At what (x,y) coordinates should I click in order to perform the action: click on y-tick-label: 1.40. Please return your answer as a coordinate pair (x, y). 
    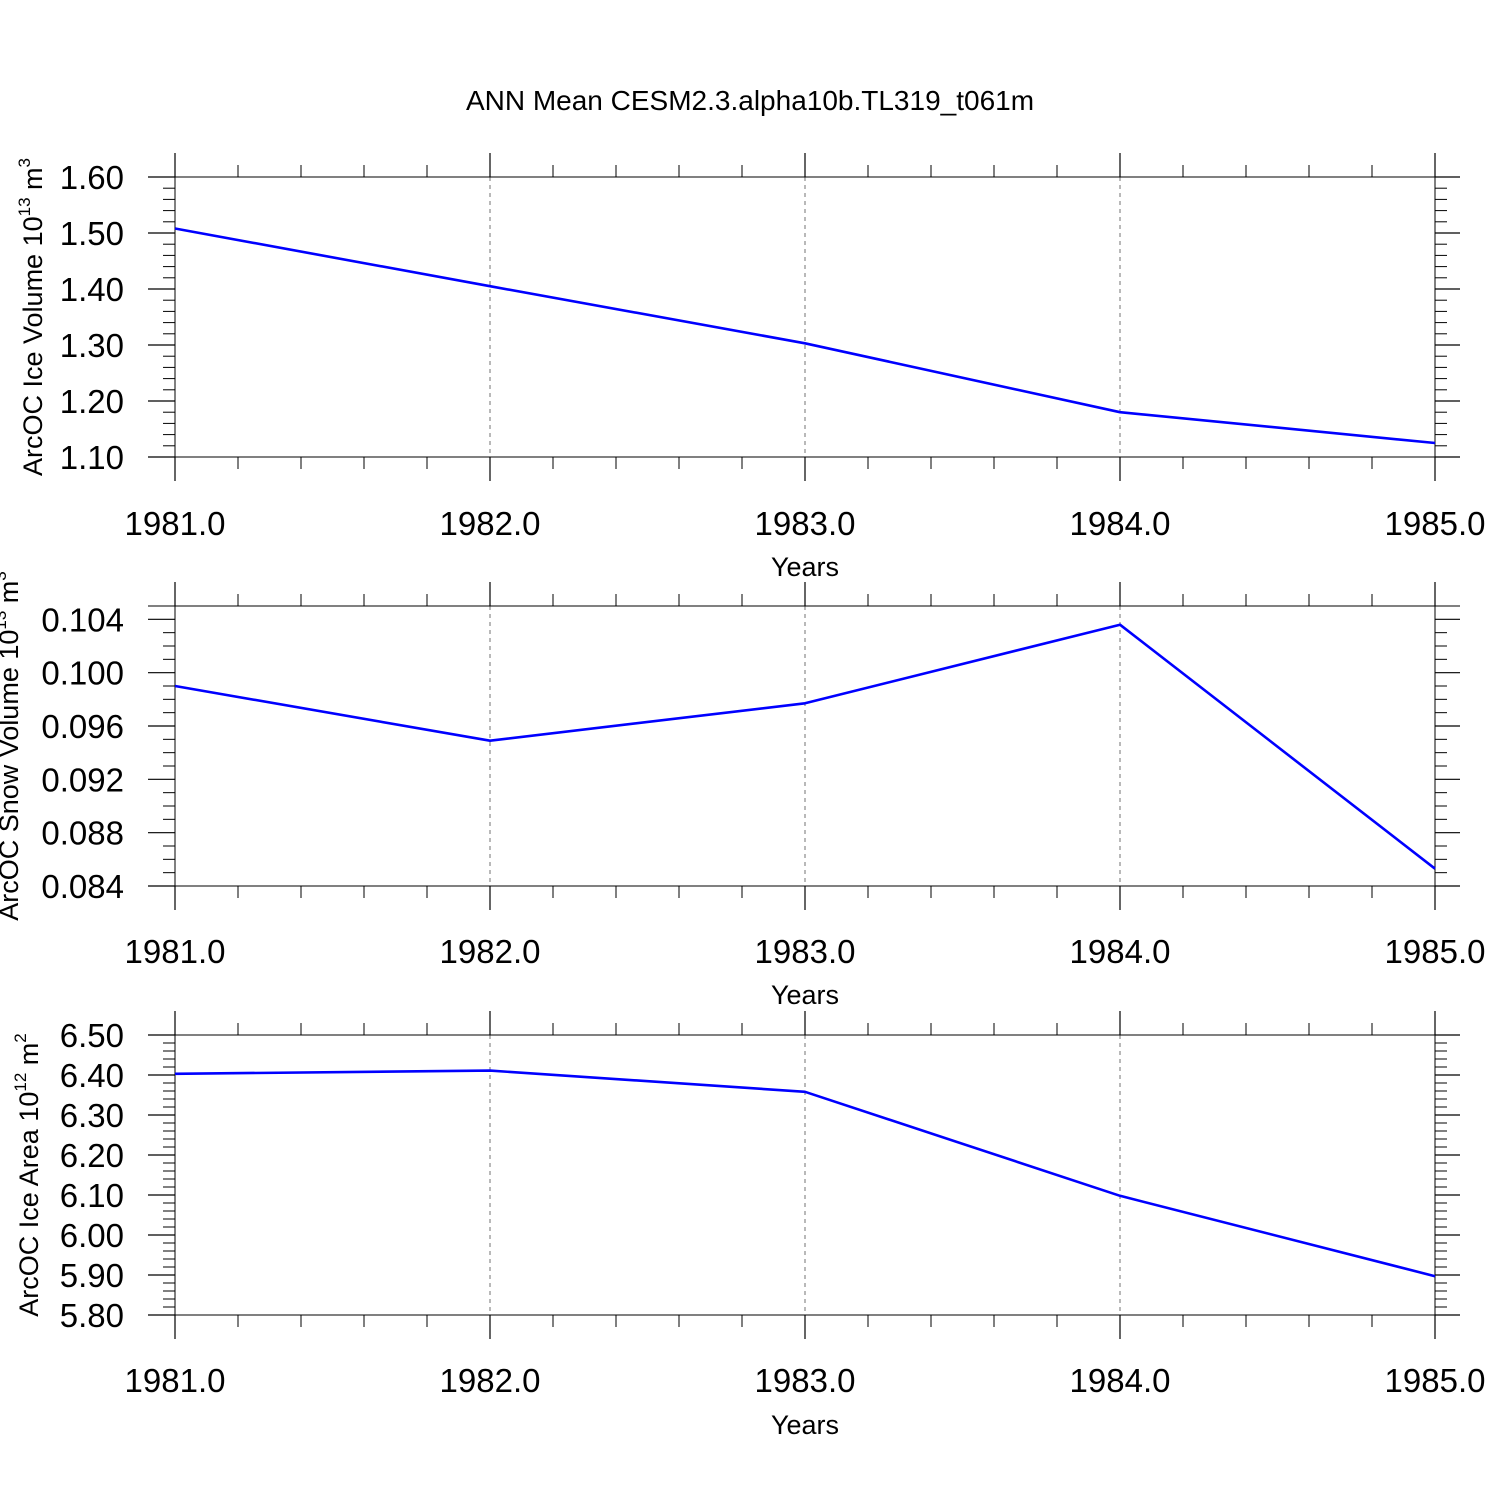
    Looking at the image, I should click on (92, 289).